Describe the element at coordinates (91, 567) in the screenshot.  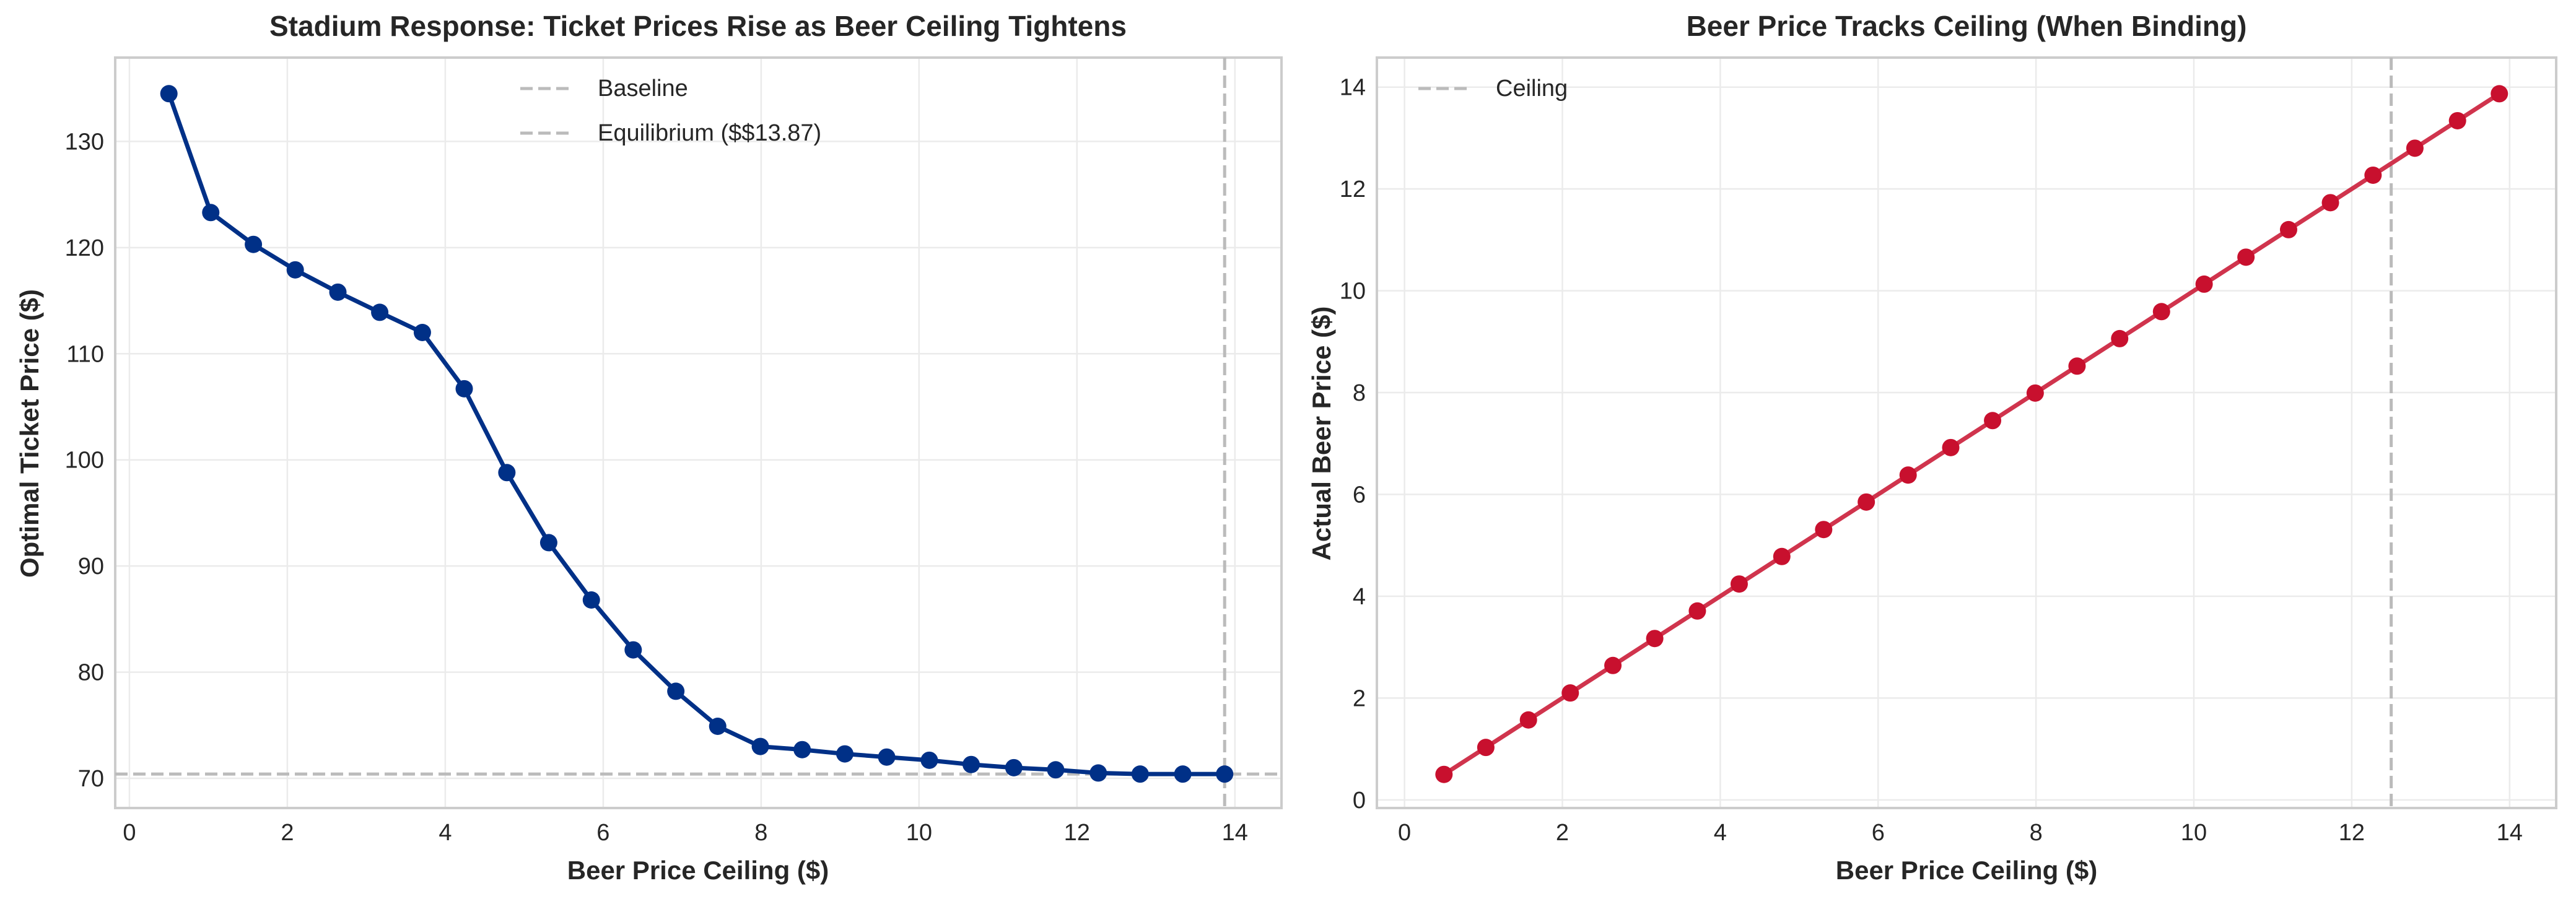
I see `y-tick-label: 90` at that location.